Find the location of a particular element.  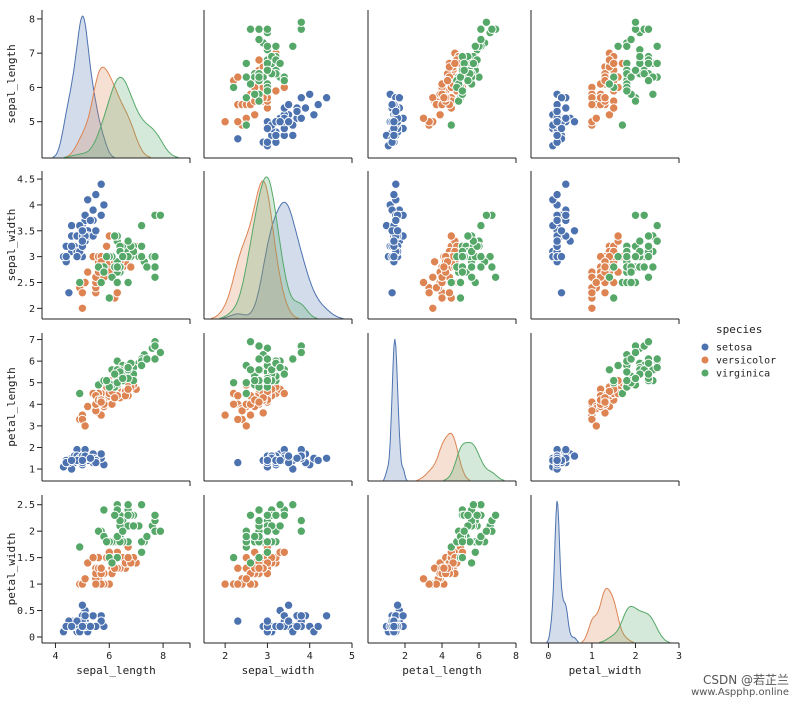

panel-petal_length-vs-petal_length is located at coordinates (442, 409).